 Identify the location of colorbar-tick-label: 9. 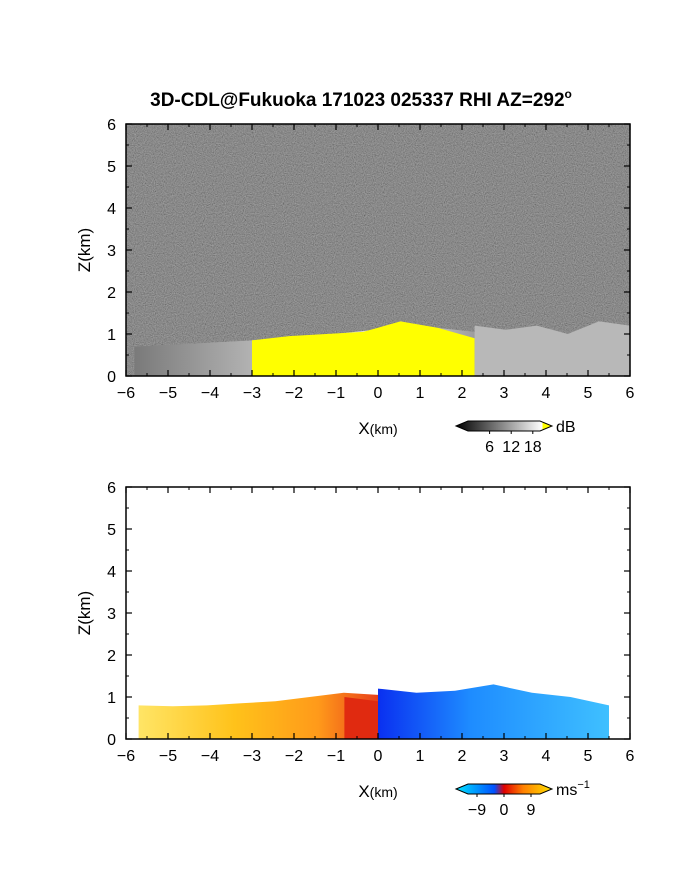
(531, 810).